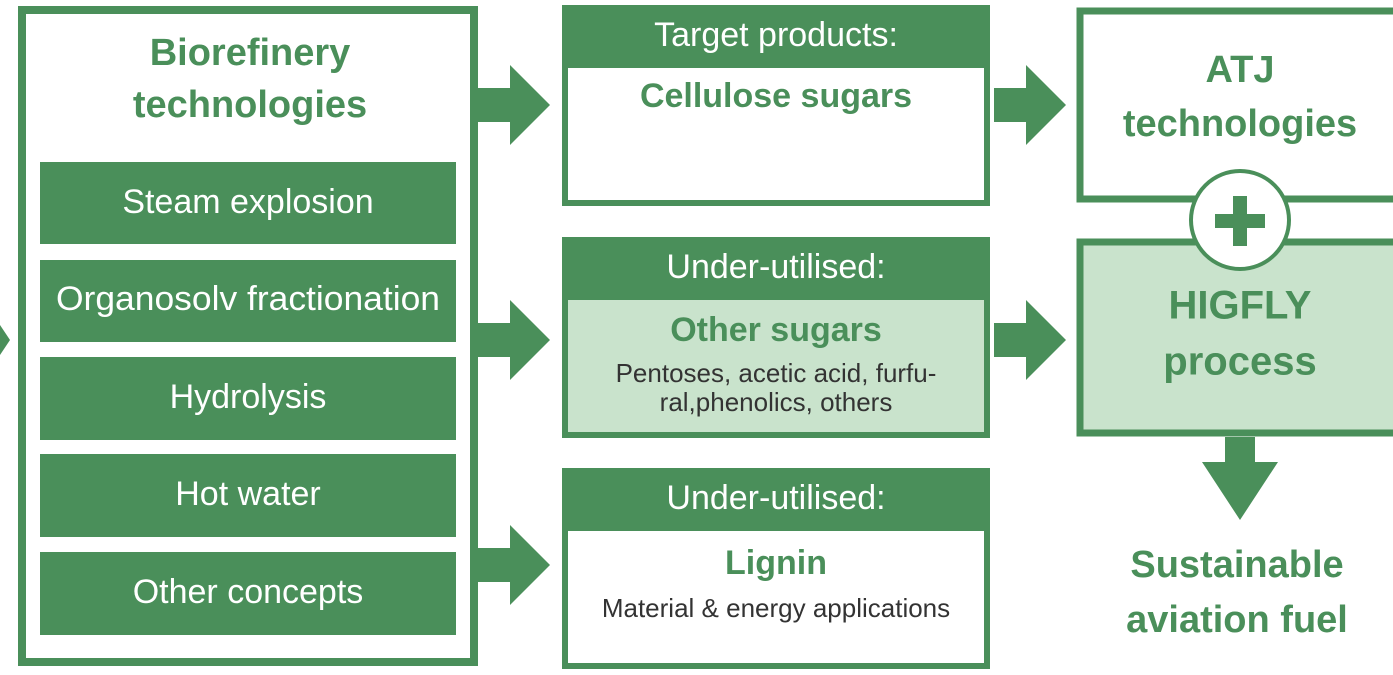 The image size is (1393, 675). What do you see at coordinates (1234, 337) in the screenshot?
I see `higfly-box` at bounding box center [1234, 337].